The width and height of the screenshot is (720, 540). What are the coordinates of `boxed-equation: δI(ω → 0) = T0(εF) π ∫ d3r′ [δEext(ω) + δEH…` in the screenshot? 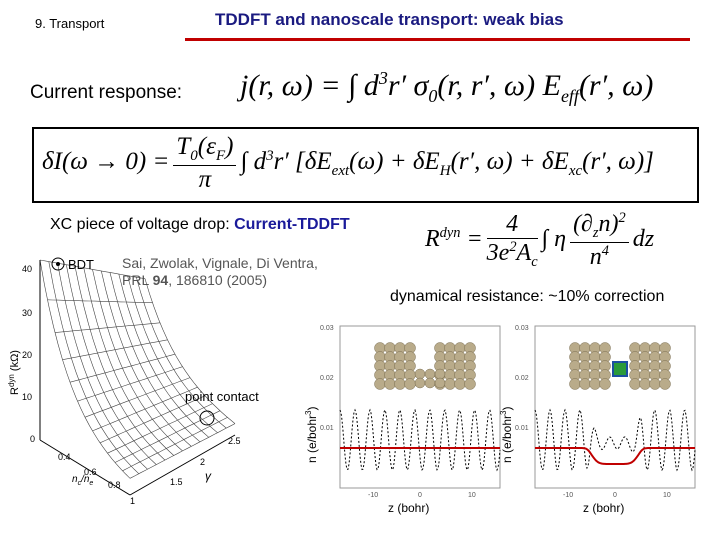 It's located at (348, 163).